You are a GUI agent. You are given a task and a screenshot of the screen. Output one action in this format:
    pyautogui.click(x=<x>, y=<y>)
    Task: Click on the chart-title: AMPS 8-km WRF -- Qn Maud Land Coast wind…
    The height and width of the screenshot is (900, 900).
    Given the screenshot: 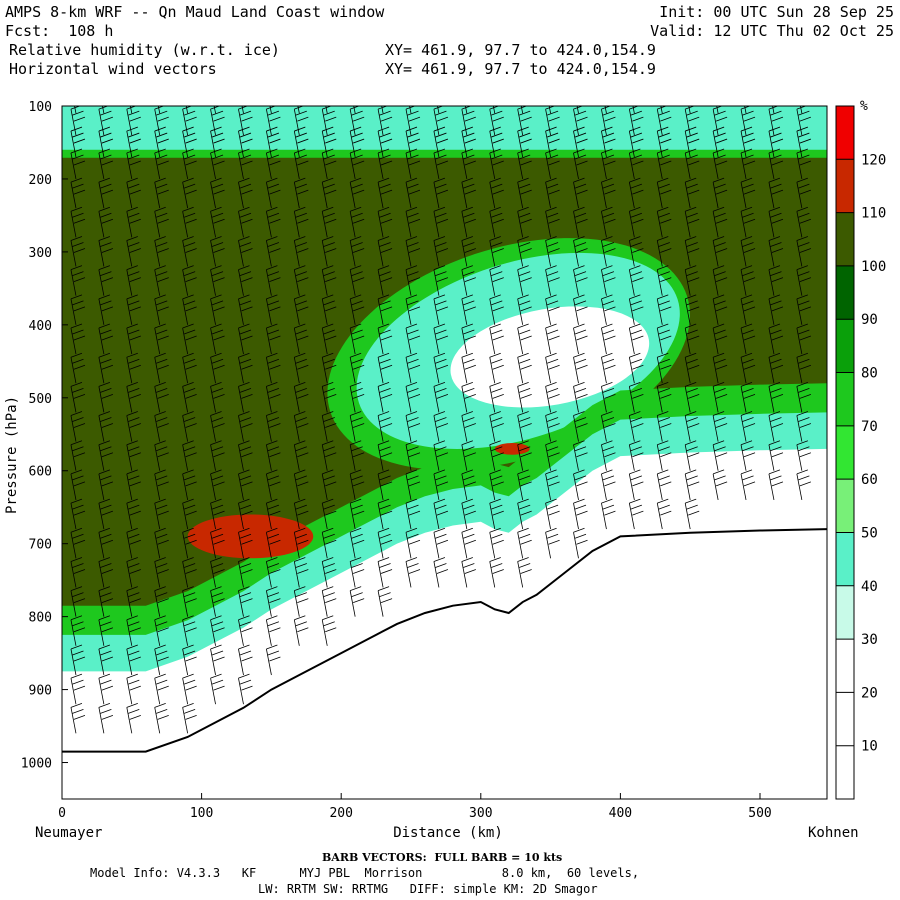 What is the action you would take?
    pyautogui.click(x=195, y=12)
    